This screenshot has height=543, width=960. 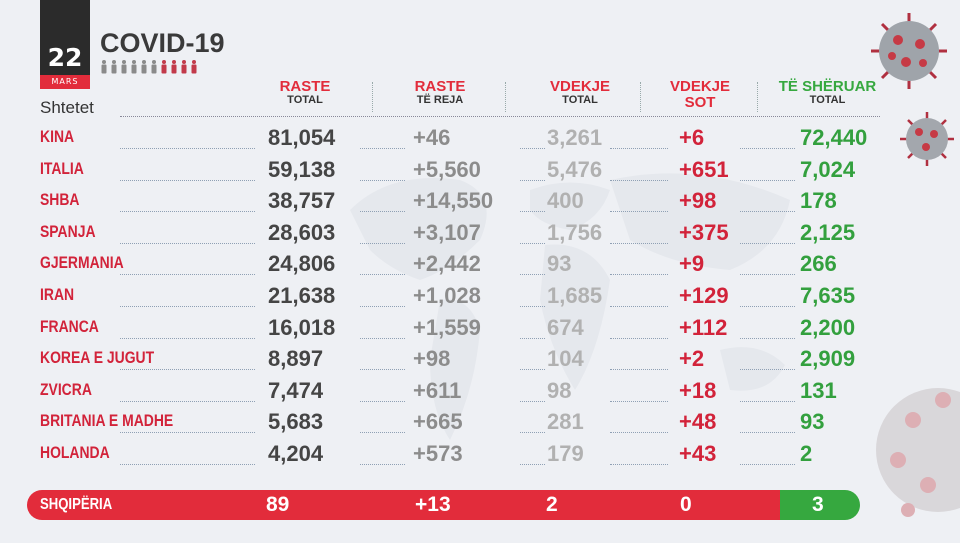 What do you see at coordinates (818, 390) in the screenshot?
I see `recovered-total: 131` at bounding box center [818, 390].